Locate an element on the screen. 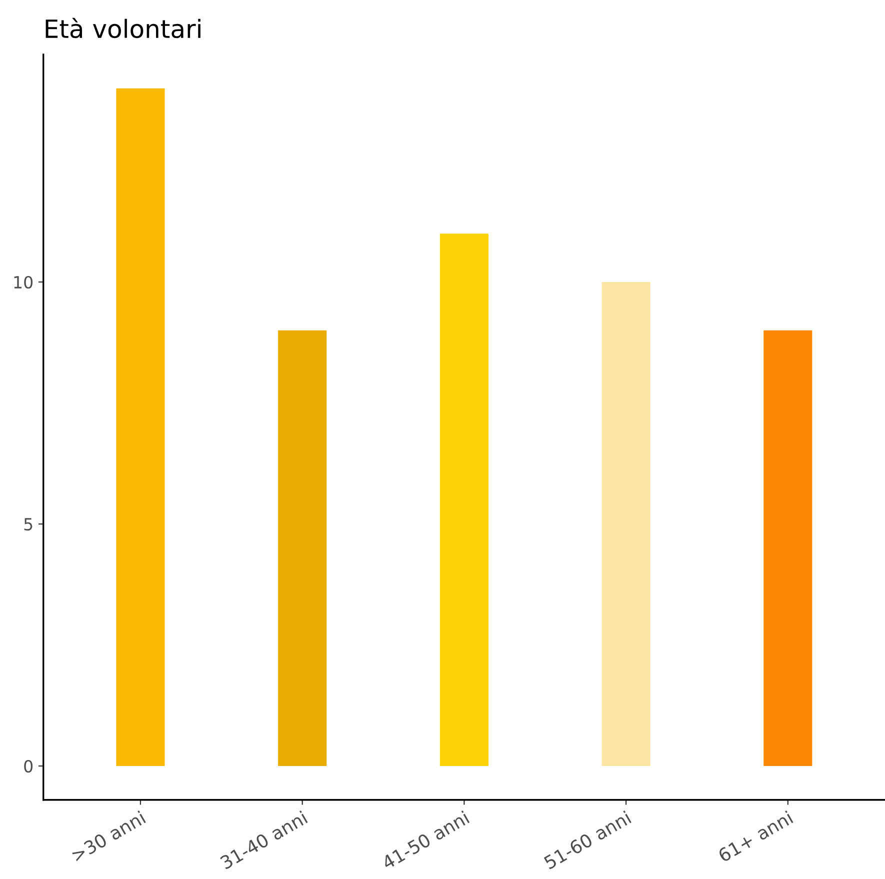 Image resolution: width=885 pixels, height=879 pixels. x-tick-label: >30 anni is located at coordinates (108, 836).